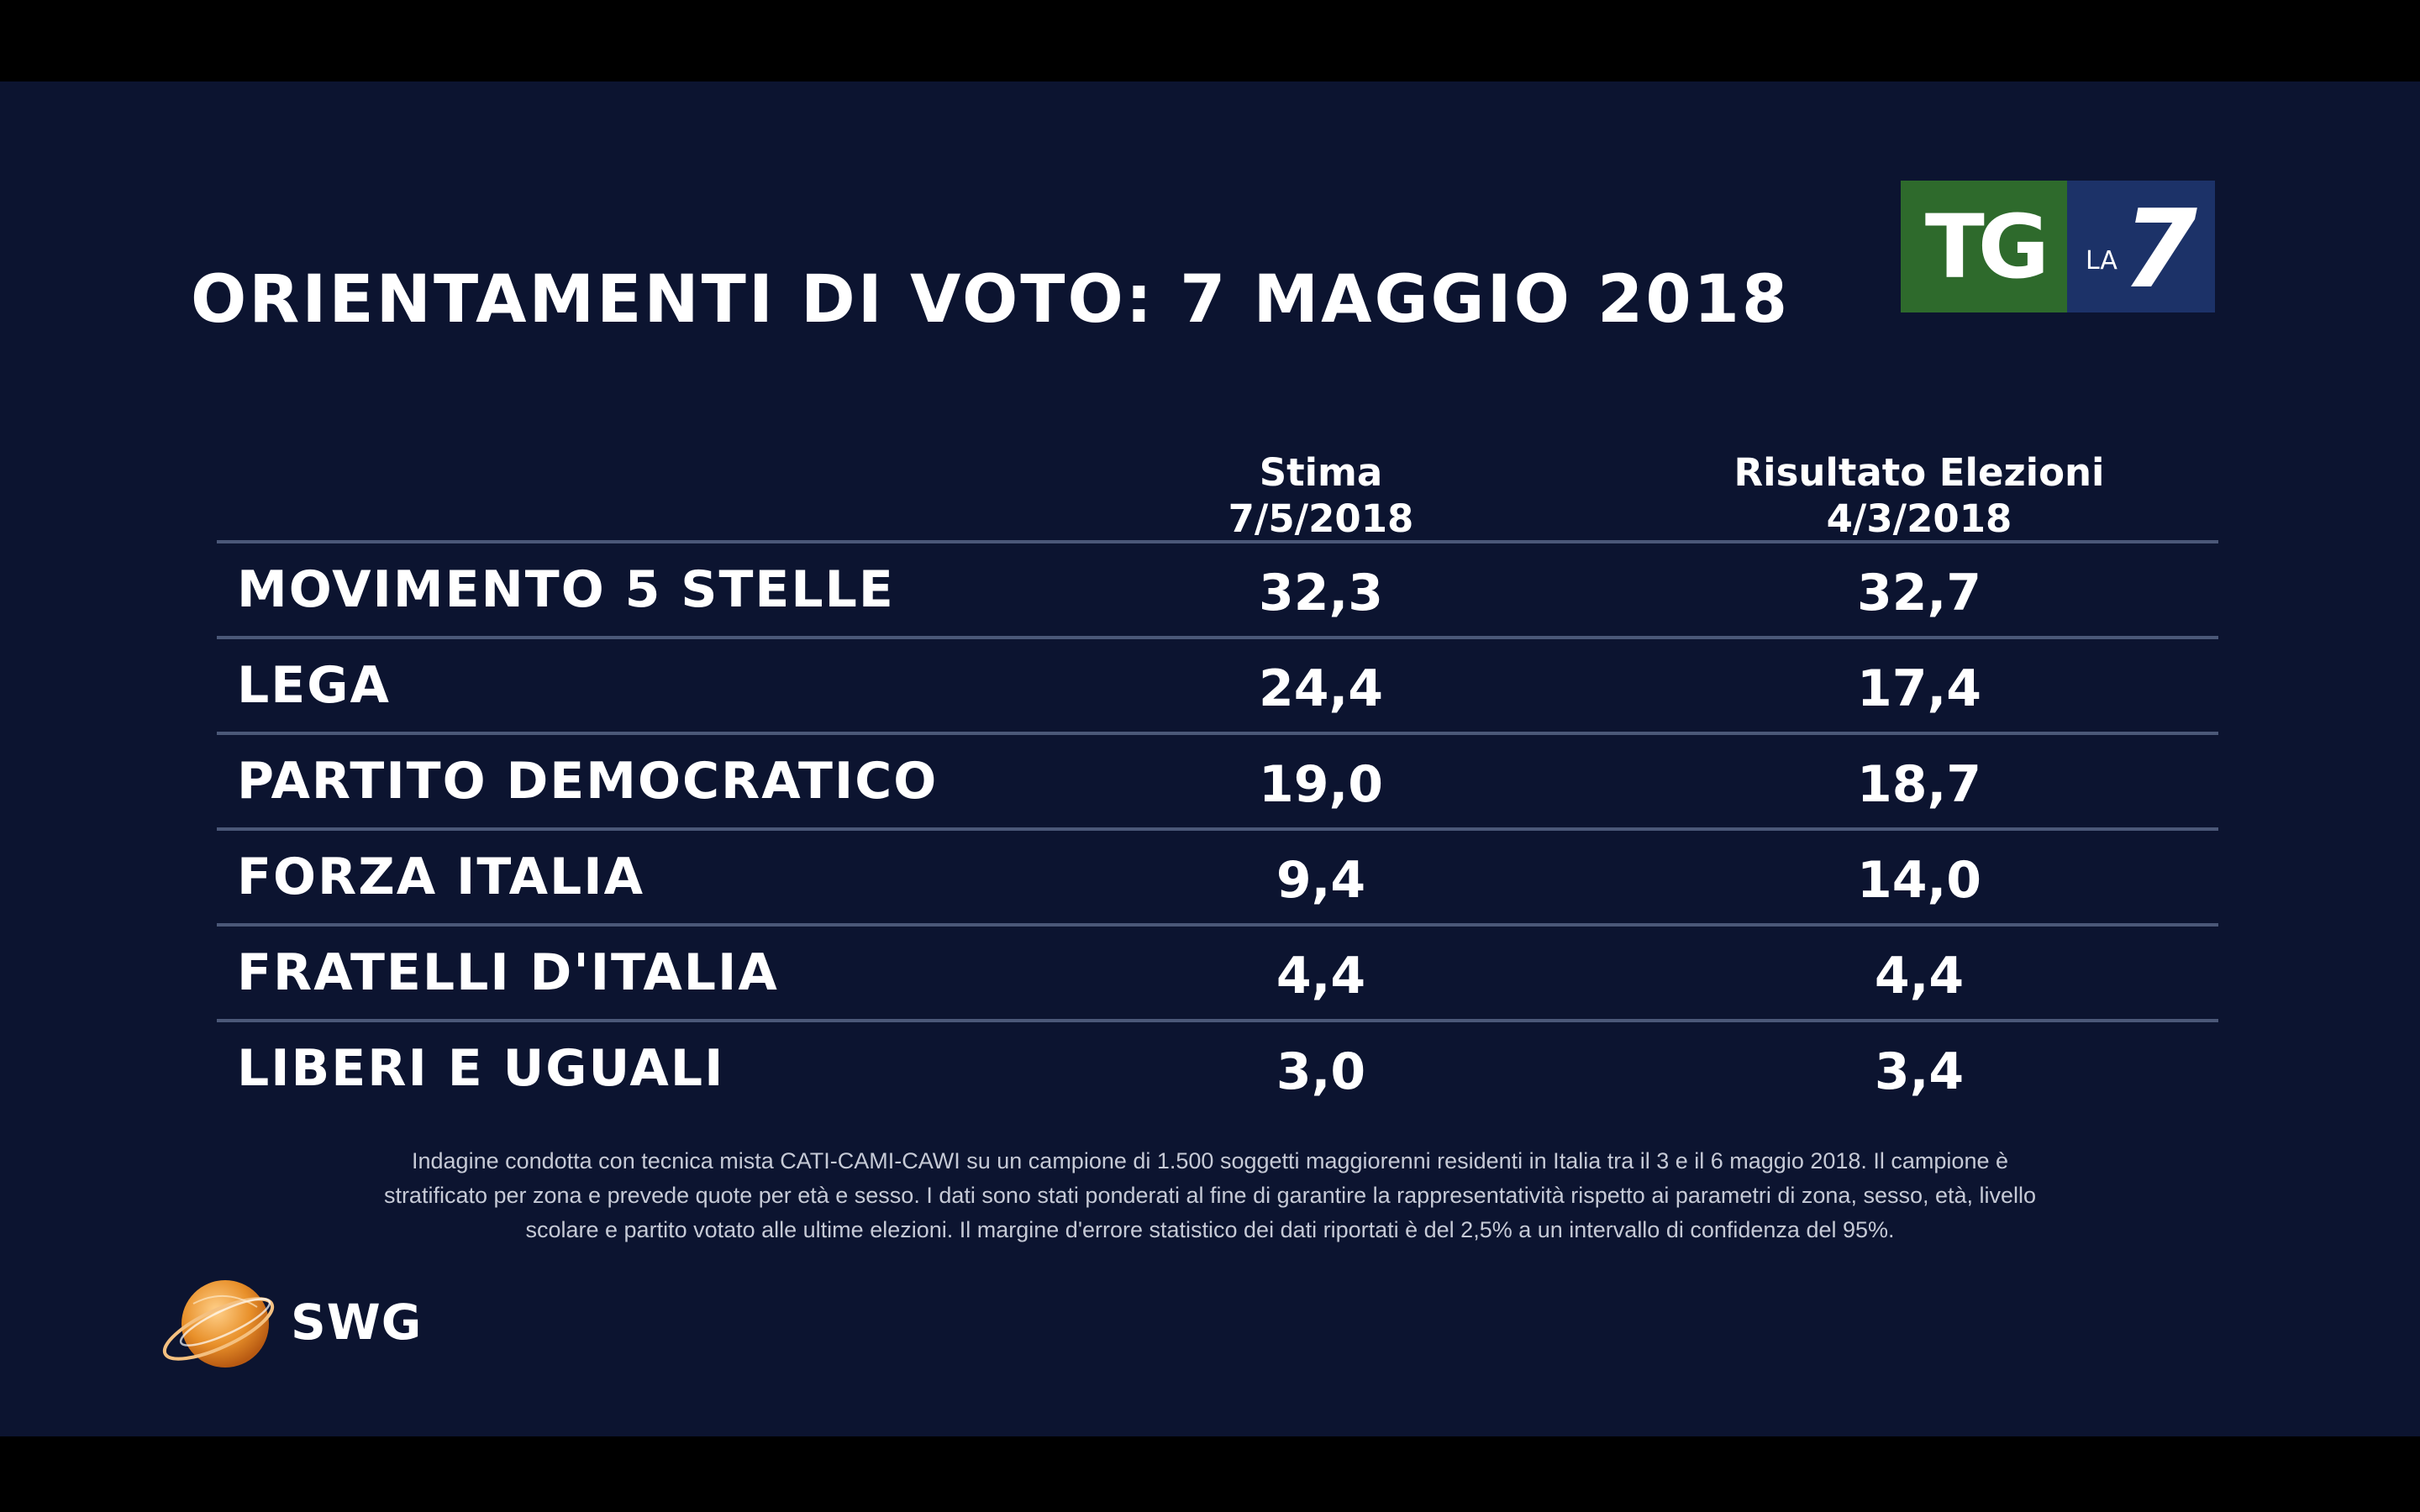  I want to click on risultato-value: 17,4, so click(1919, 688).